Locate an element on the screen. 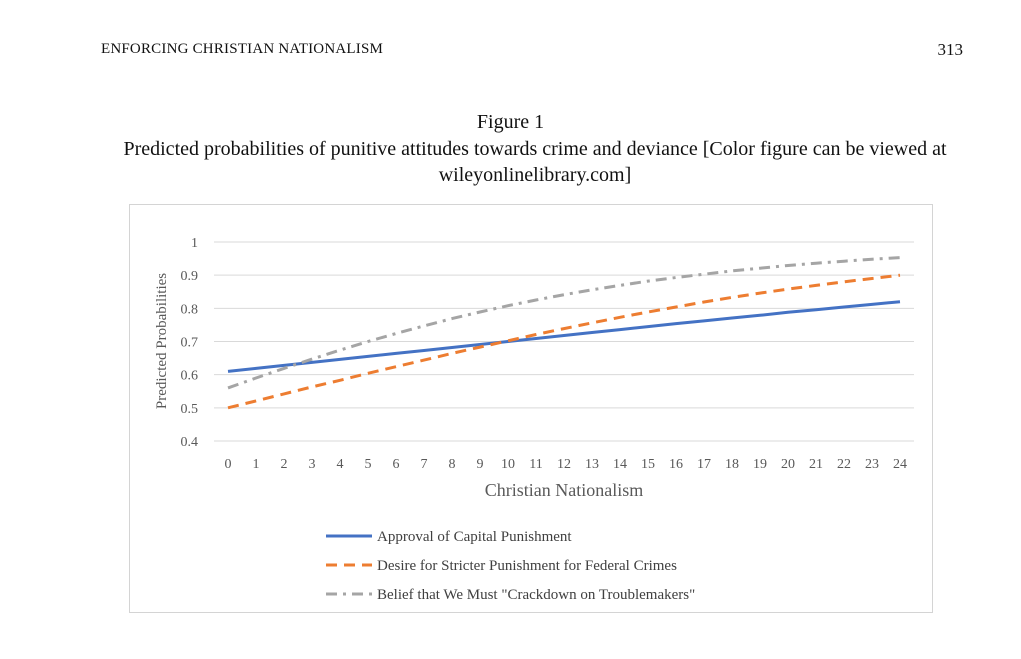 Image resolution: width=1021 pixels, height=659 pixels. x-tick-label: 8 is located at coordinates (452, 464).